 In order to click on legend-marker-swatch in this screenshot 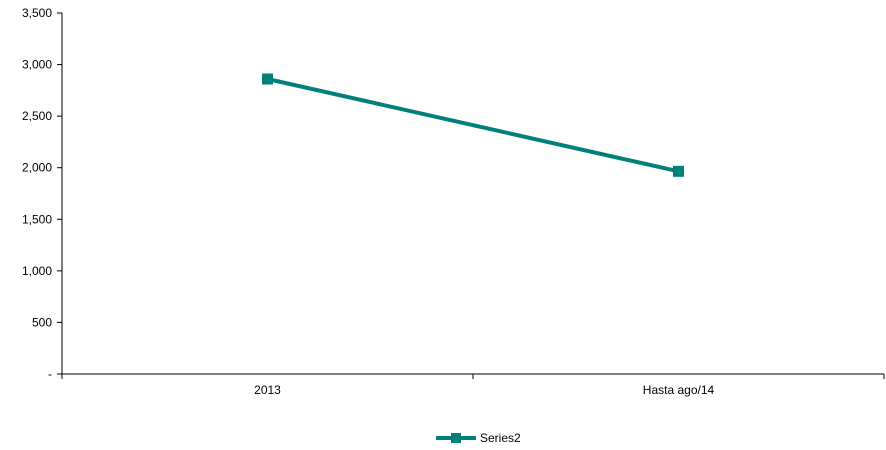, I will do `click(456, 438)`.